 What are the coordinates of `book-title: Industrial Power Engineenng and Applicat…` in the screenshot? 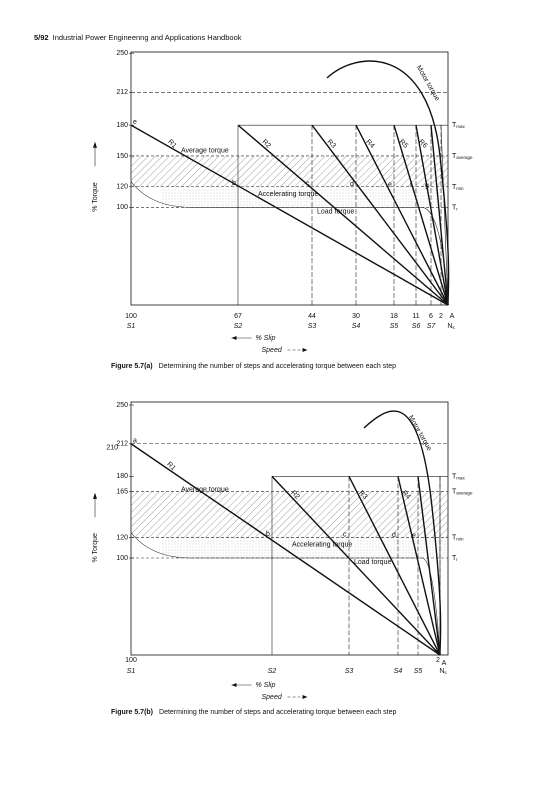 It's located at (147, 37).